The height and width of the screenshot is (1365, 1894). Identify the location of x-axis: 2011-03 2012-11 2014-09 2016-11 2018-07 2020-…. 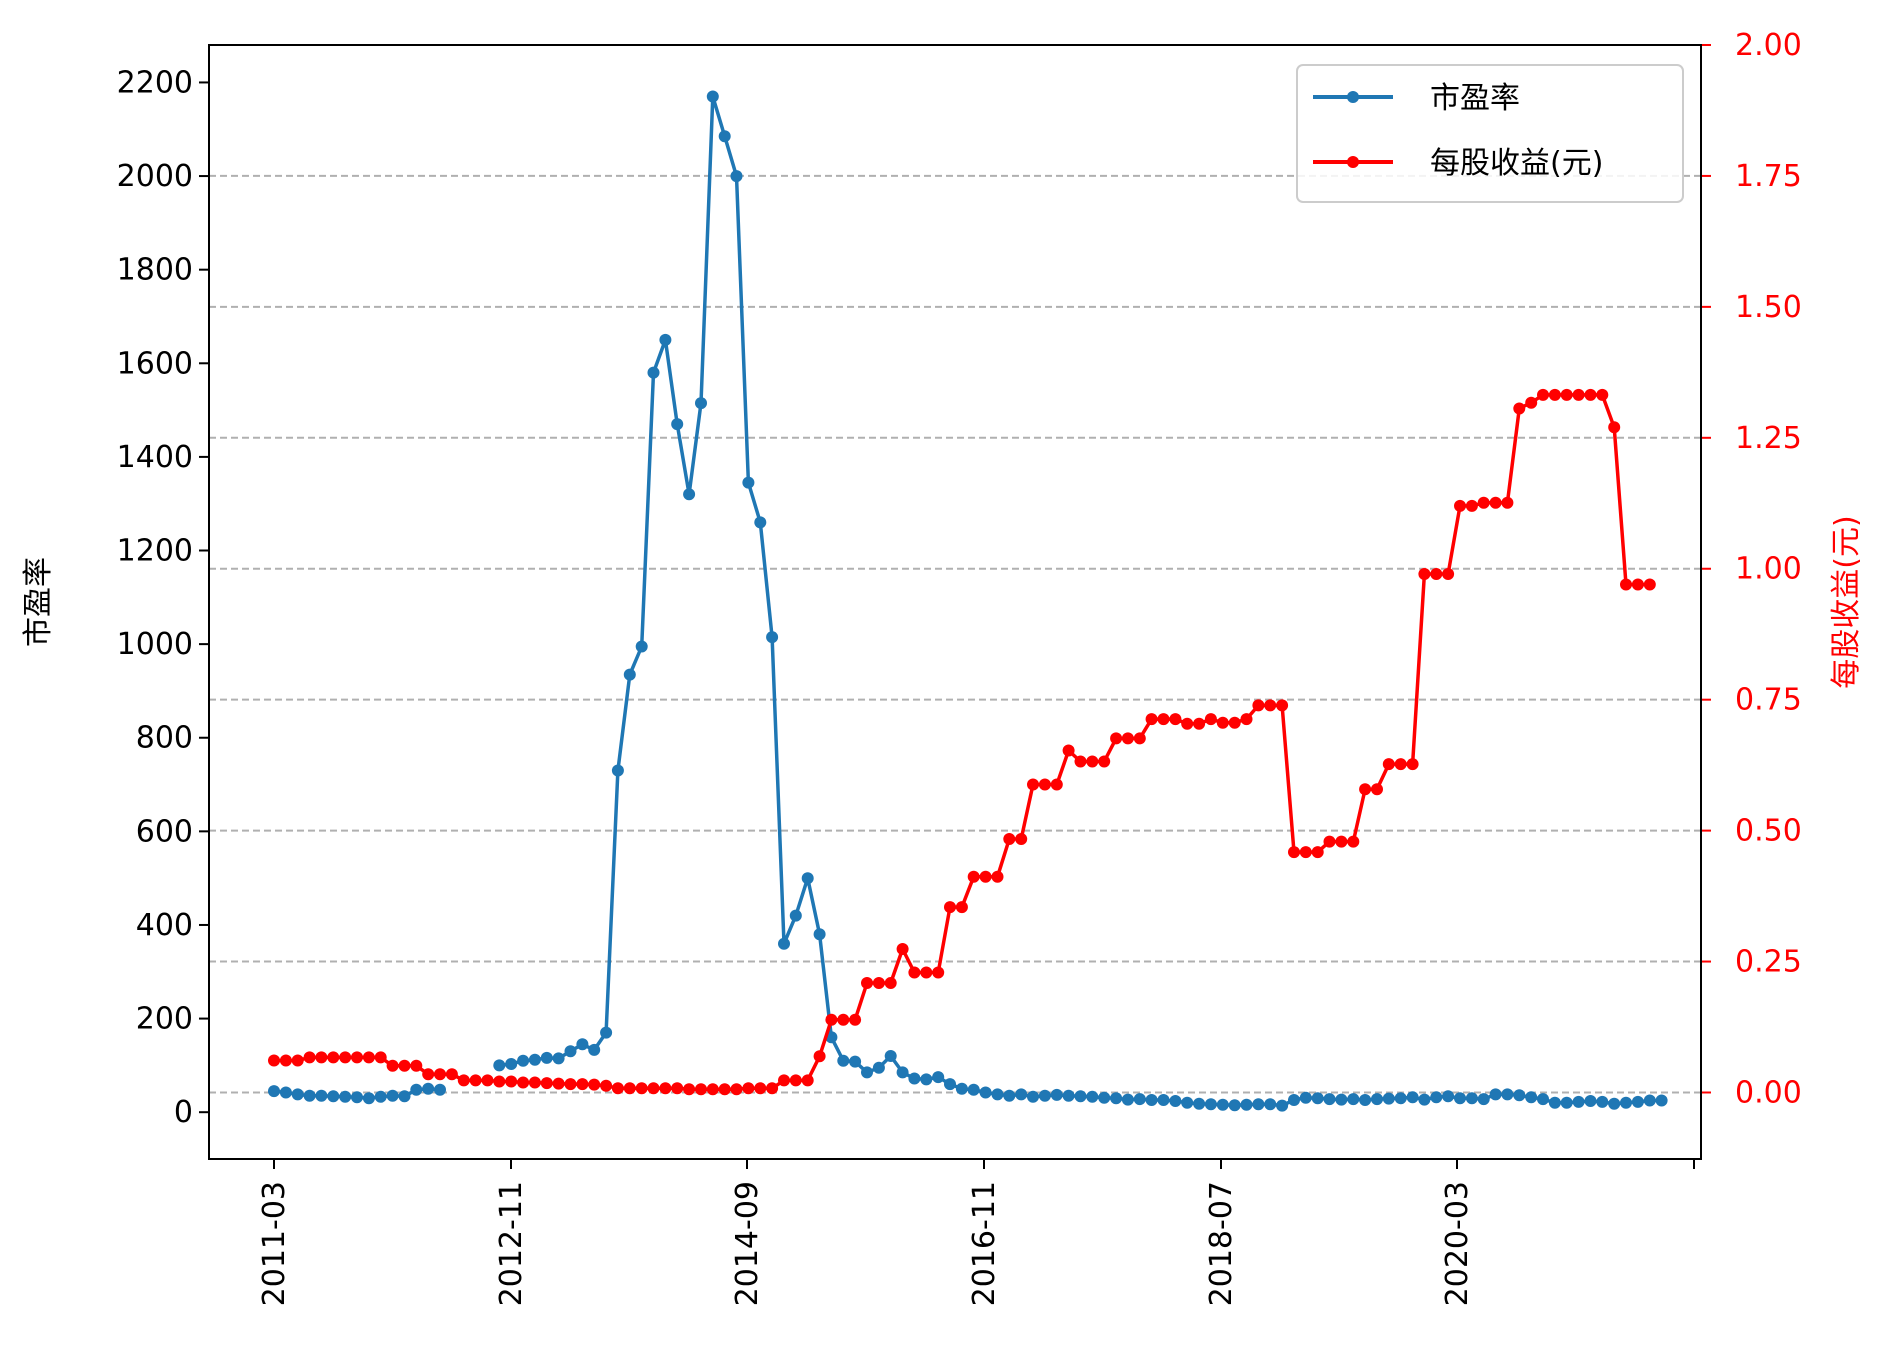
(976, 1232).